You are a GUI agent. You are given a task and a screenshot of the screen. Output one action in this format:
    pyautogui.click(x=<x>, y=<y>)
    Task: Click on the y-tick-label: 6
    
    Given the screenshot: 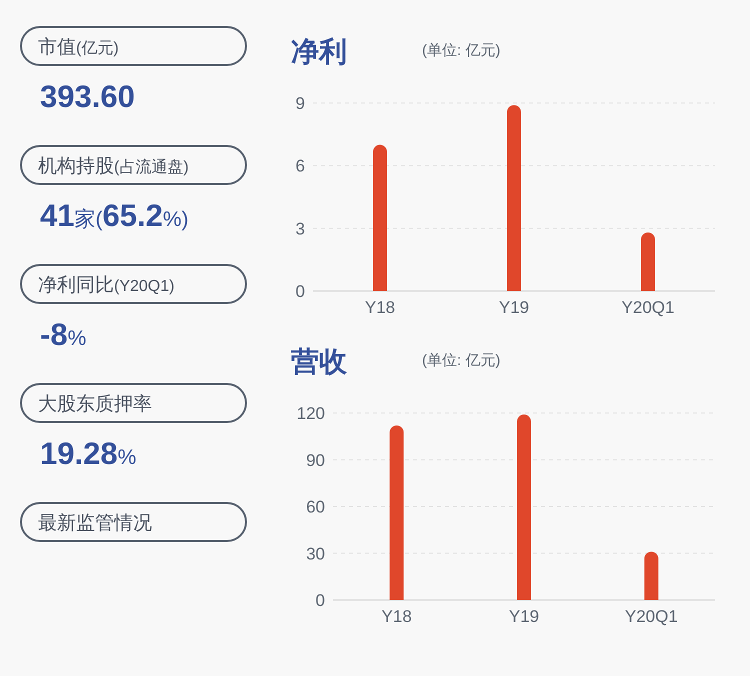 What is the action you would take?
    pyautogui.click(x=300, y=166)
    